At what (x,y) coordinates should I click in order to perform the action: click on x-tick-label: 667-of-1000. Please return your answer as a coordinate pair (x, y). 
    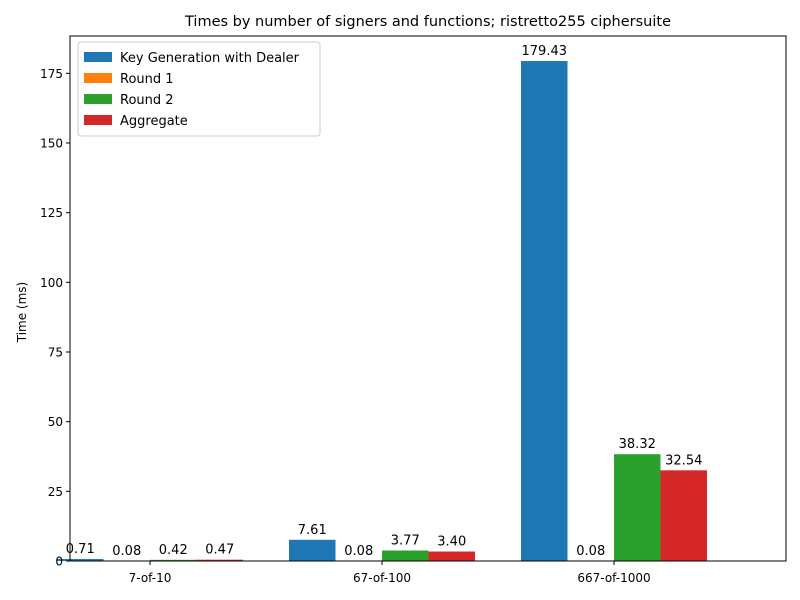
    Looking at the image, I should click on (613, 578).